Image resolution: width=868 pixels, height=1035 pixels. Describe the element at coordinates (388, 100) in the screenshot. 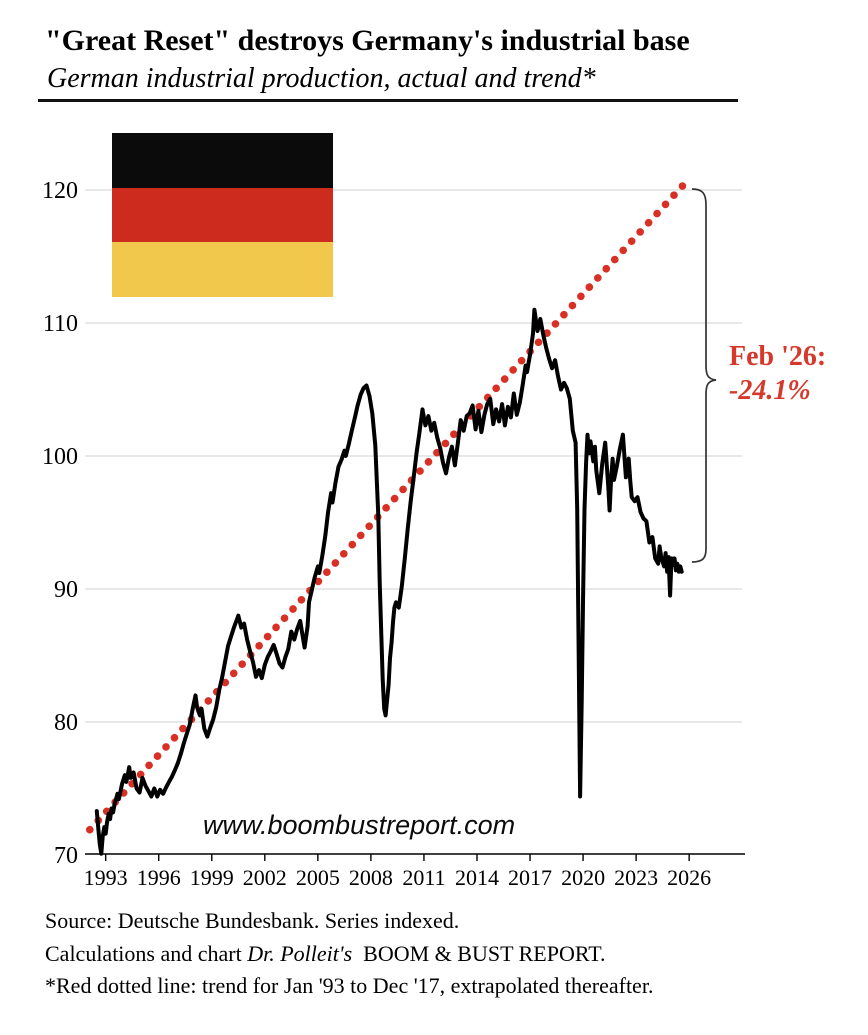

I see `header-divider` at that location.